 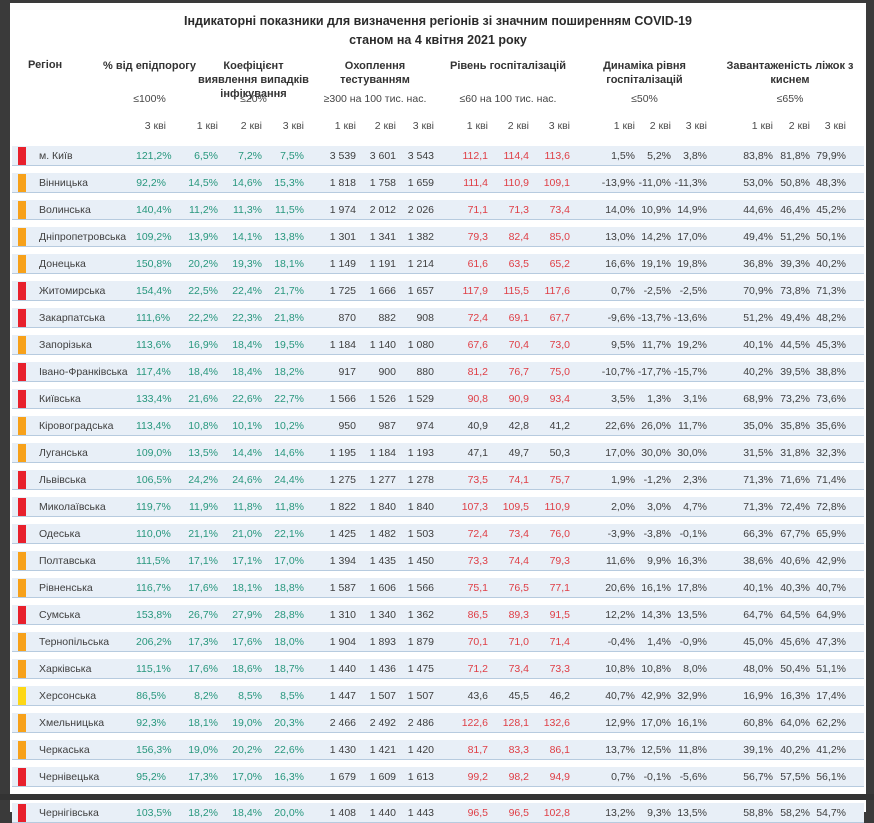 I want to click on hospitalization-level-value: 71,0, so click(x=518, y=641).